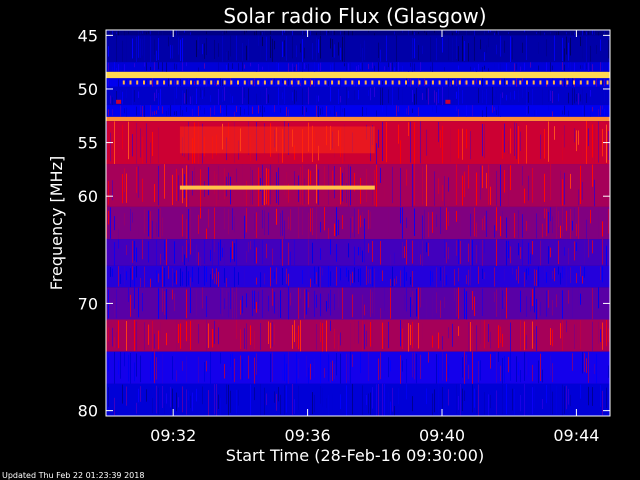 This screenshot has height=480, width=640. Describe the element at coordinates (277, 140) in the screenshot. I see `enhanced-block` at that location.